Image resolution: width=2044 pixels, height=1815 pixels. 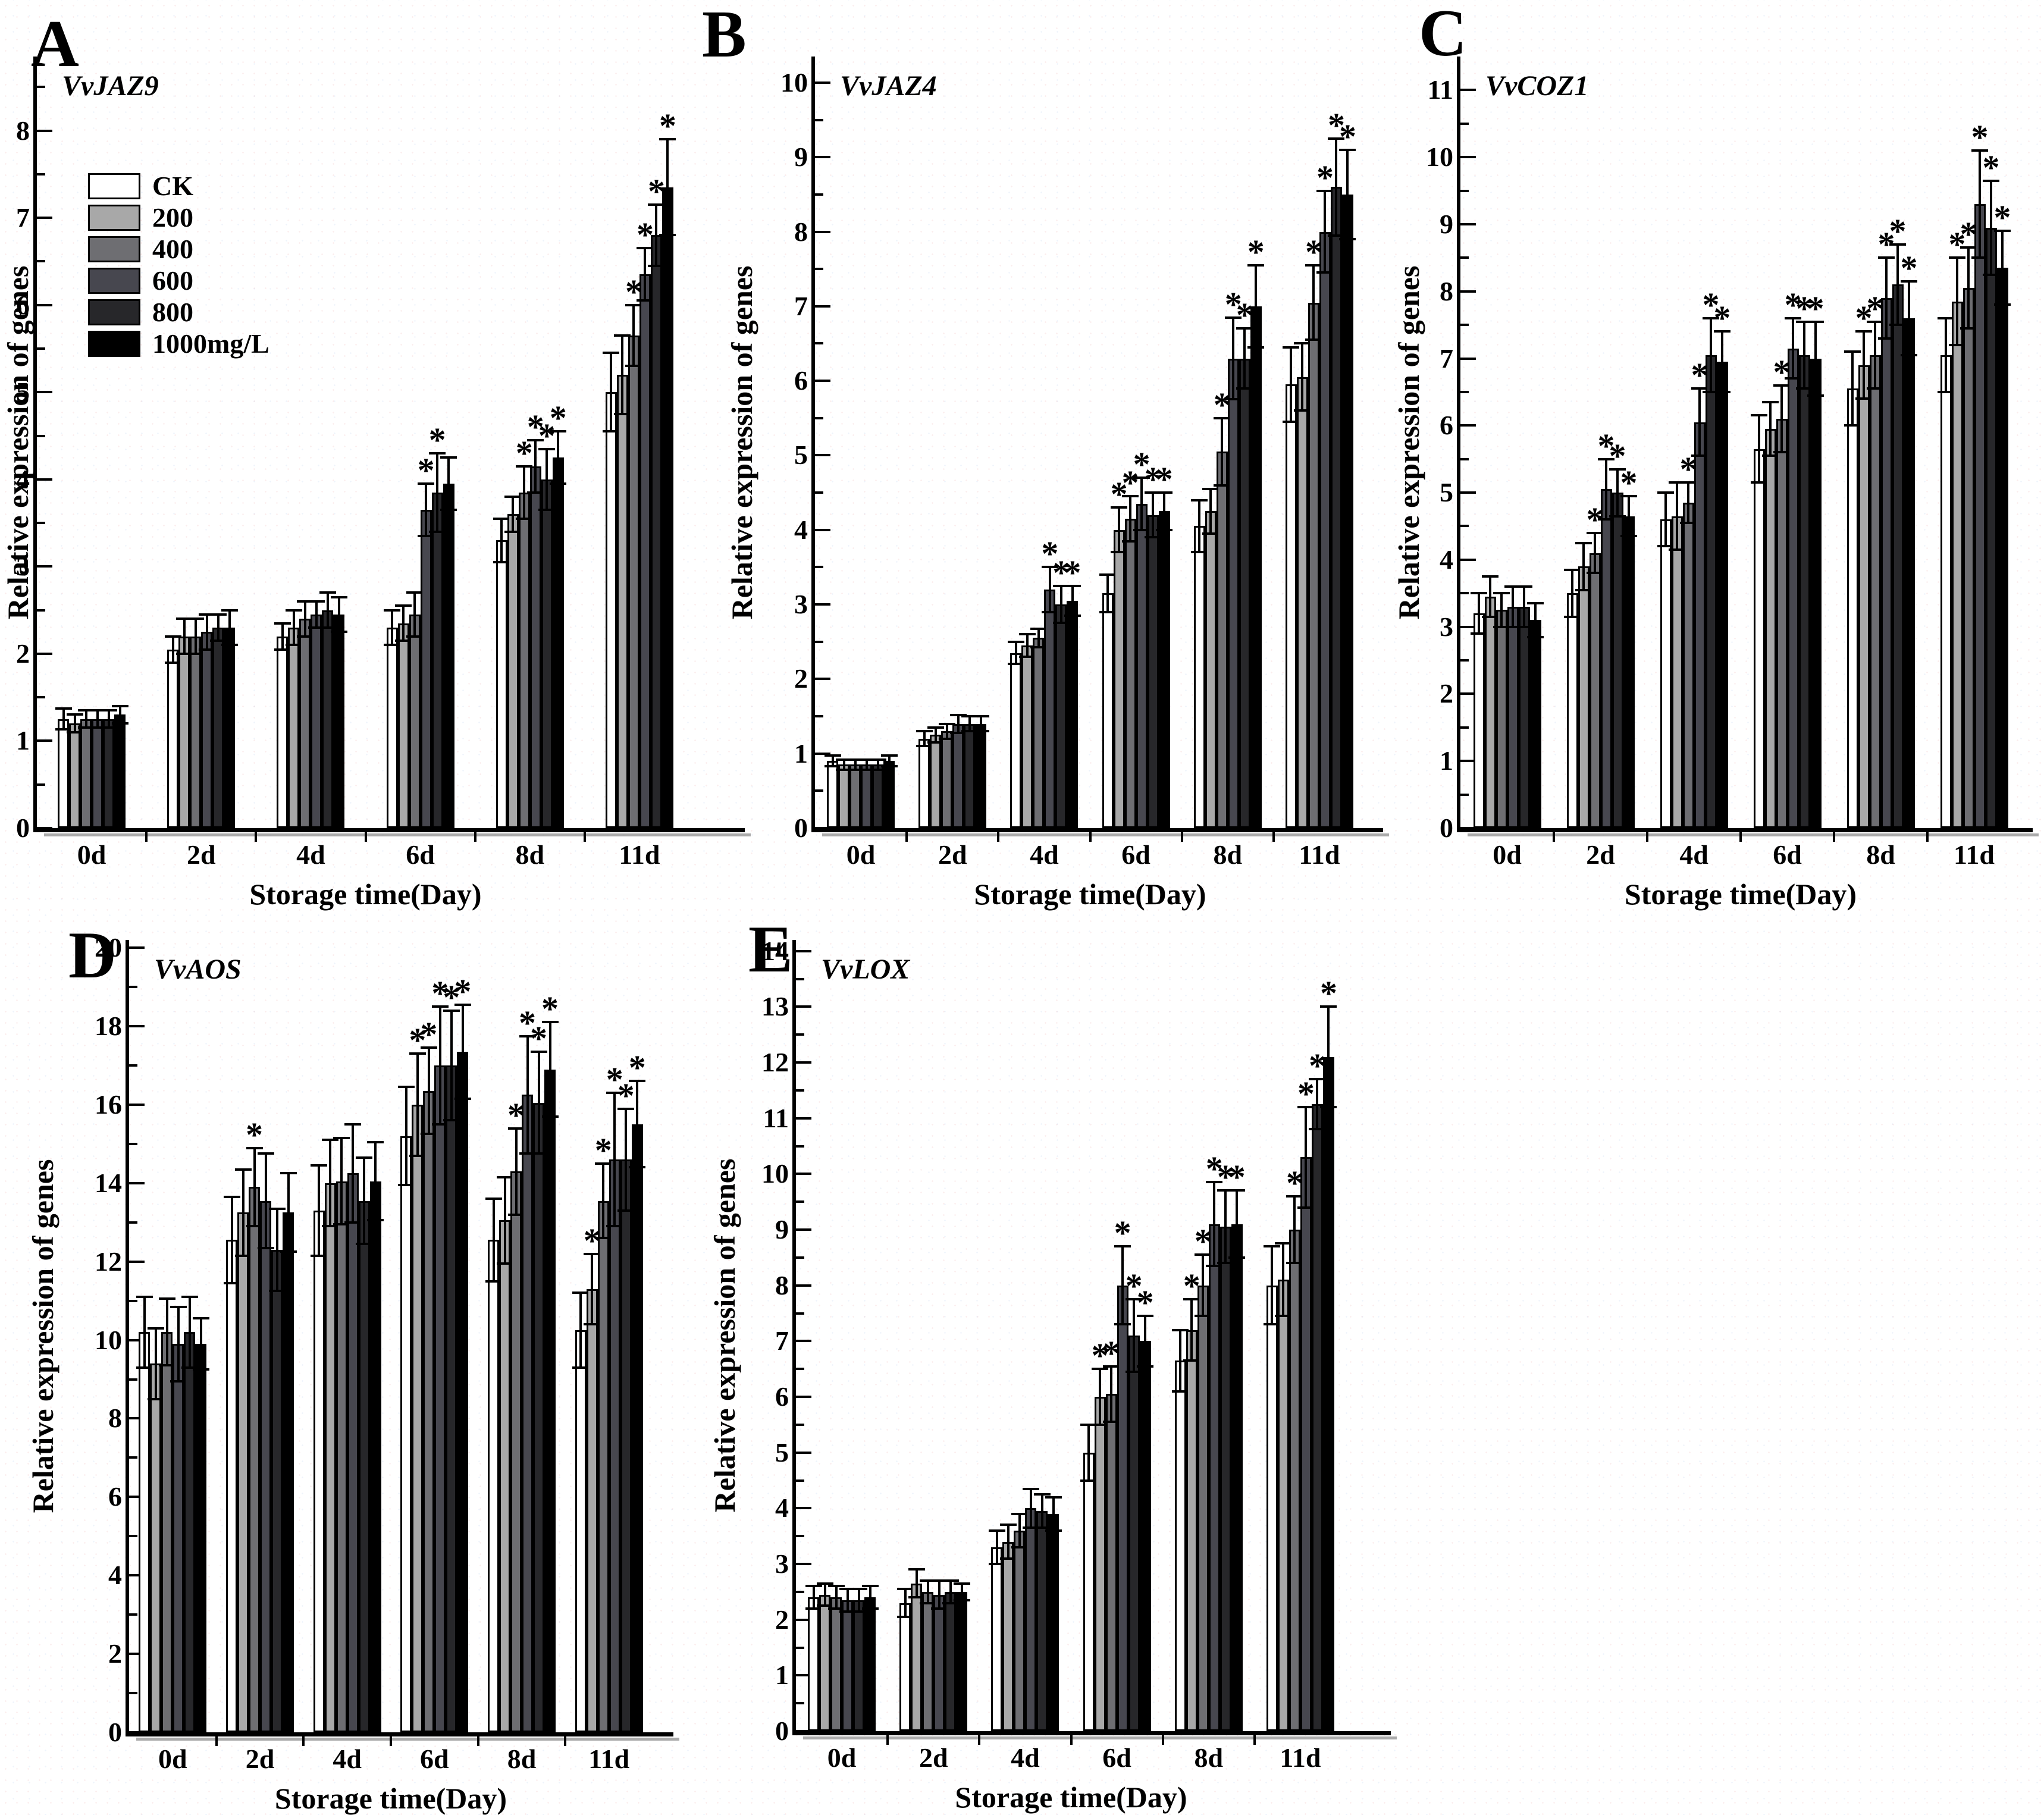 I want to click on x-tick-label-6d: 6d, so click(x=434, y=1759).